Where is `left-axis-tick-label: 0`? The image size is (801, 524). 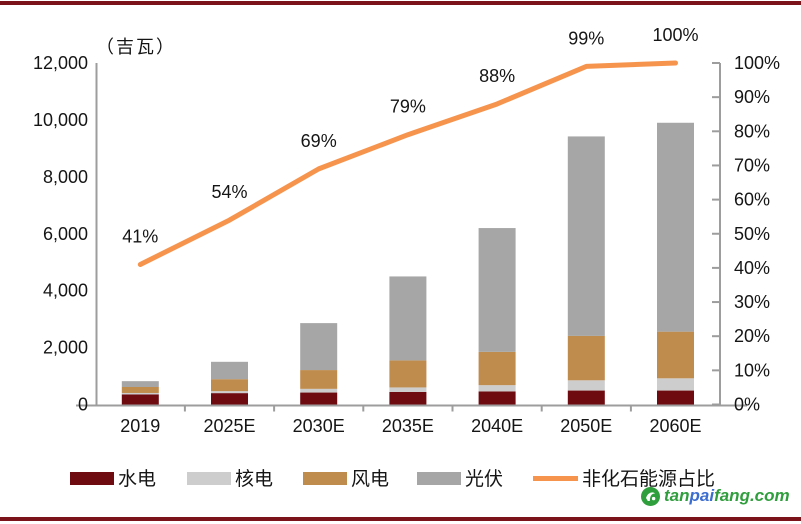
left-axis-tick-label: 0 is located at coordinates (83, 405).